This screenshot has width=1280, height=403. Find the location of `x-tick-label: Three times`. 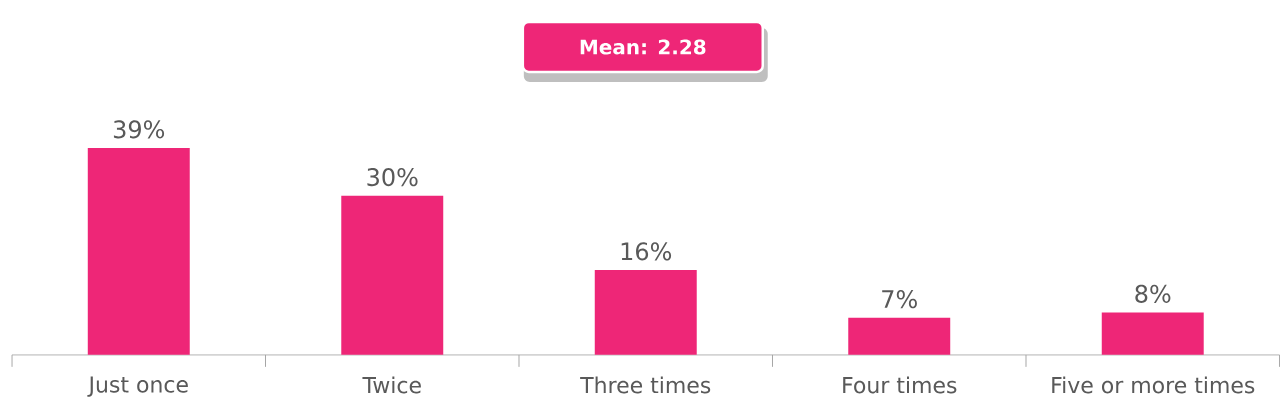

x-tick-label: Three times is located at coordinates (645, 385).